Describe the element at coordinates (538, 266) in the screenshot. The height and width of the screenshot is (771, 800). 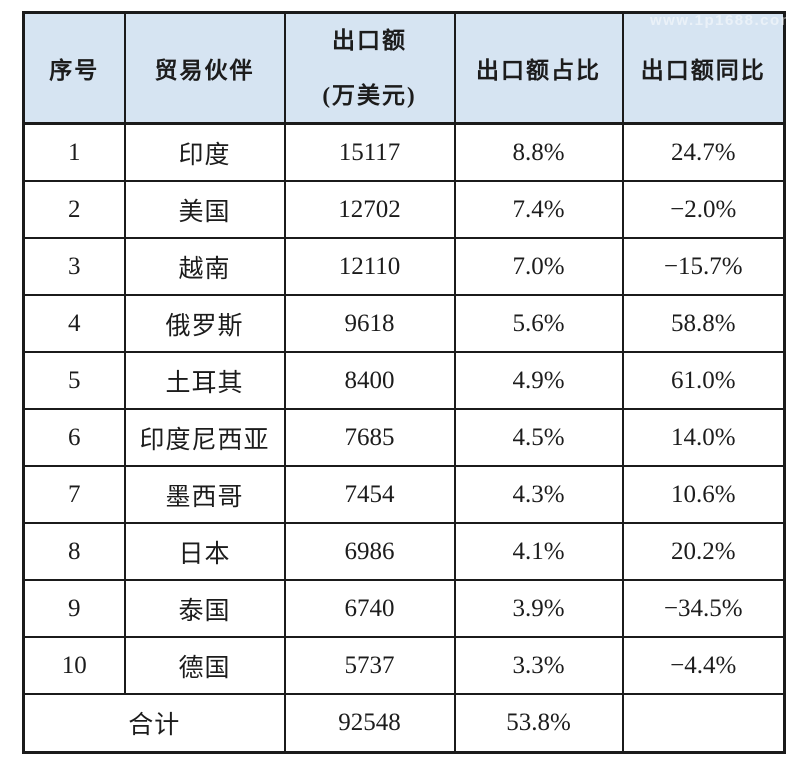
I see `cell-share: 7.0%` at that location.